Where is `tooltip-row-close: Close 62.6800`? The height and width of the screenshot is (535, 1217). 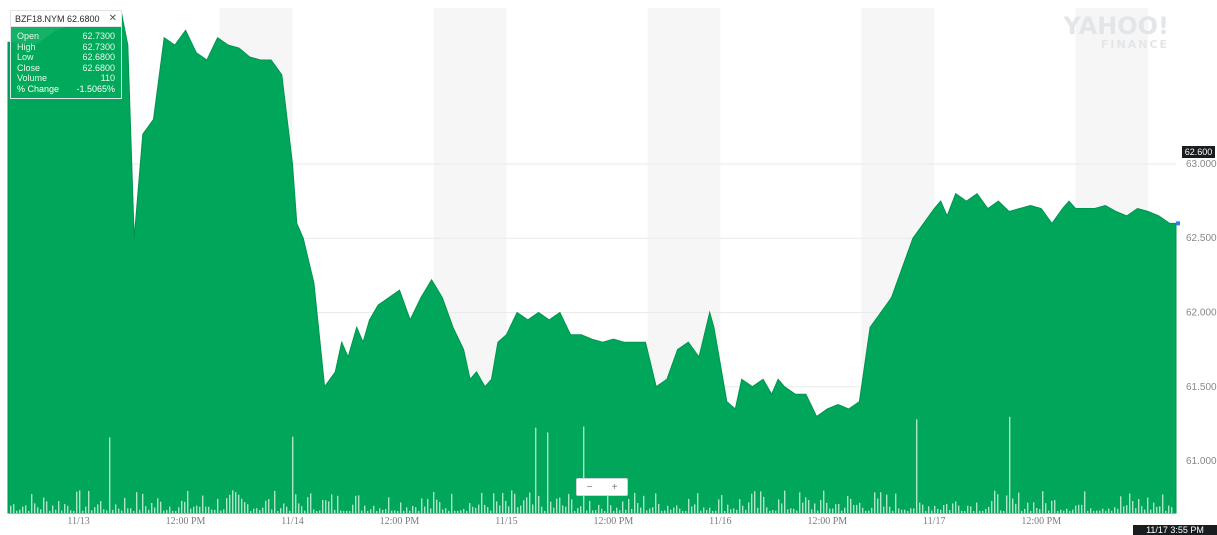 tooltip-row-close: Close 62.6800 is located at coordinates (66, 67).